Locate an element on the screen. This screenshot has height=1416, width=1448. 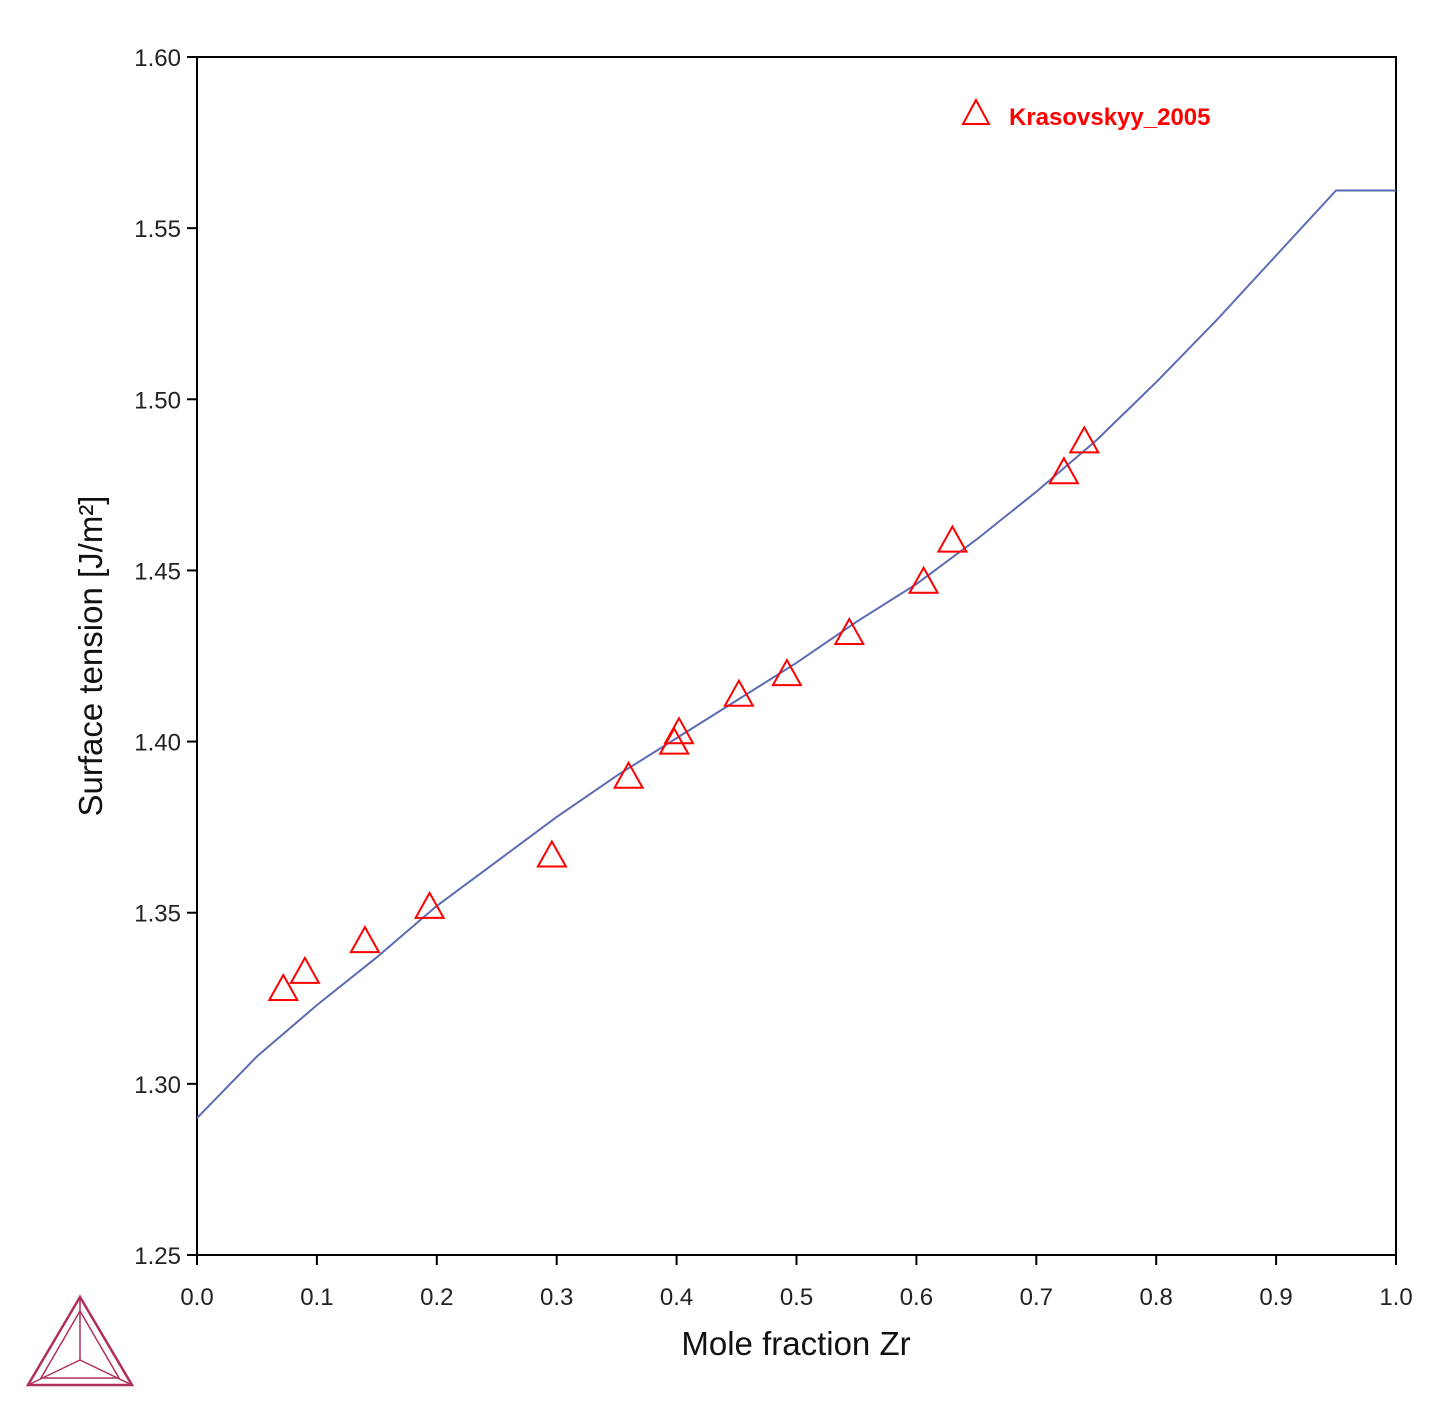
legend: Krasovskyy_2005 is located at coordinates (1086, 114).